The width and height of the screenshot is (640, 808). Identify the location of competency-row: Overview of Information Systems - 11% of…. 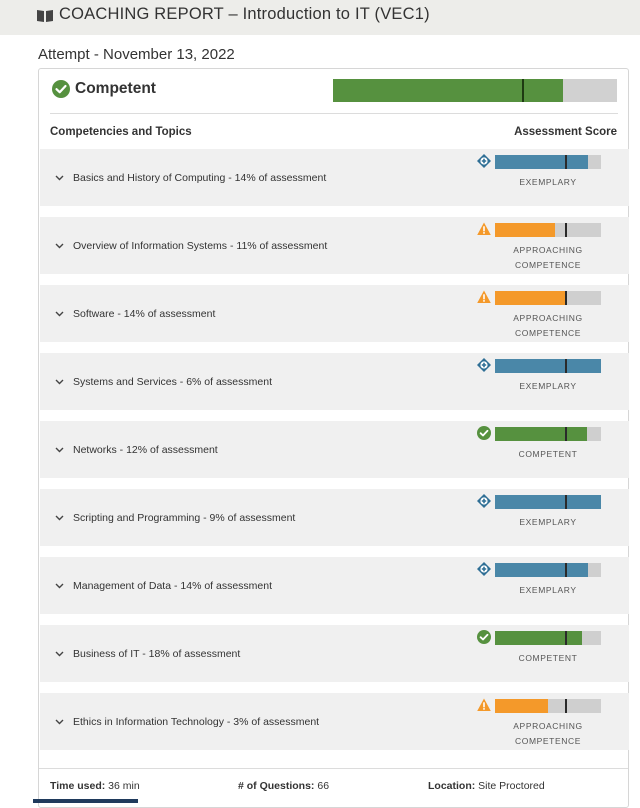
(334, 245).